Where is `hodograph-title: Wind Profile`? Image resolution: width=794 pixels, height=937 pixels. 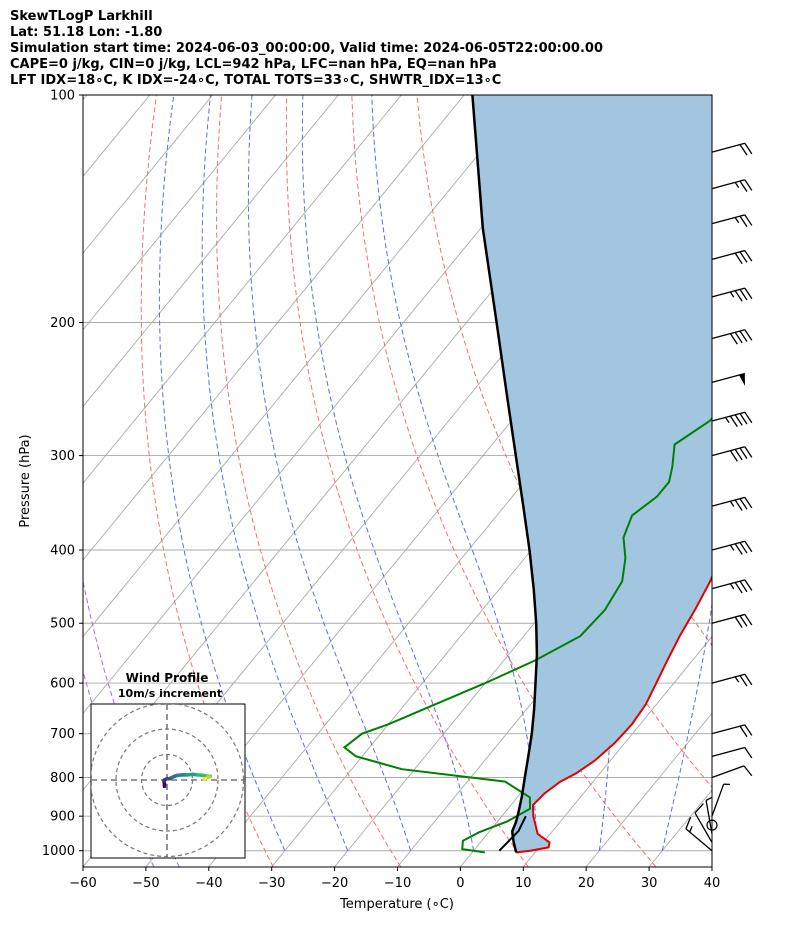 hodograph-title: Wind Profile is located at coordinates (167, 678).